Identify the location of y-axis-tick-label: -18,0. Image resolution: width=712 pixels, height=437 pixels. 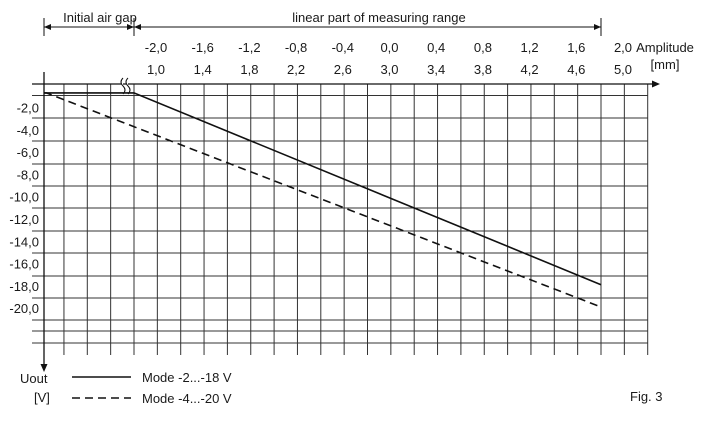
(24, 286).